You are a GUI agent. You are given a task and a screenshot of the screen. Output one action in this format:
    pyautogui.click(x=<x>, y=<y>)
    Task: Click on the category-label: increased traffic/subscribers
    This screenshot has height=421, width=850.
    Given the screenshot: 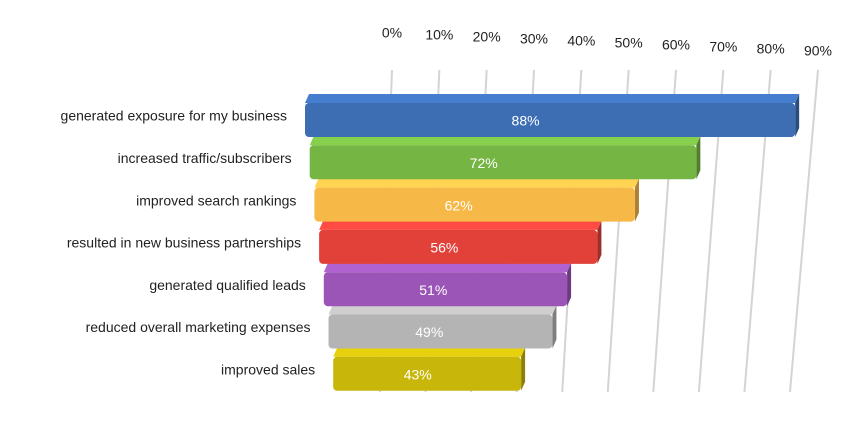 What is the action you would take?
    pyautogui.click(x=205, y=158)
    